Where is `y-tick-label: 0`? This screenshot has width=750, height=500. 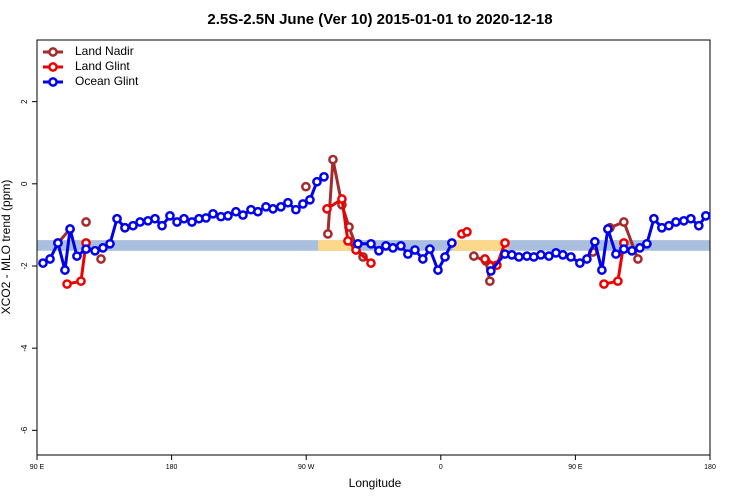
y-tick-label: 0 is located at coordinates (24, 183).